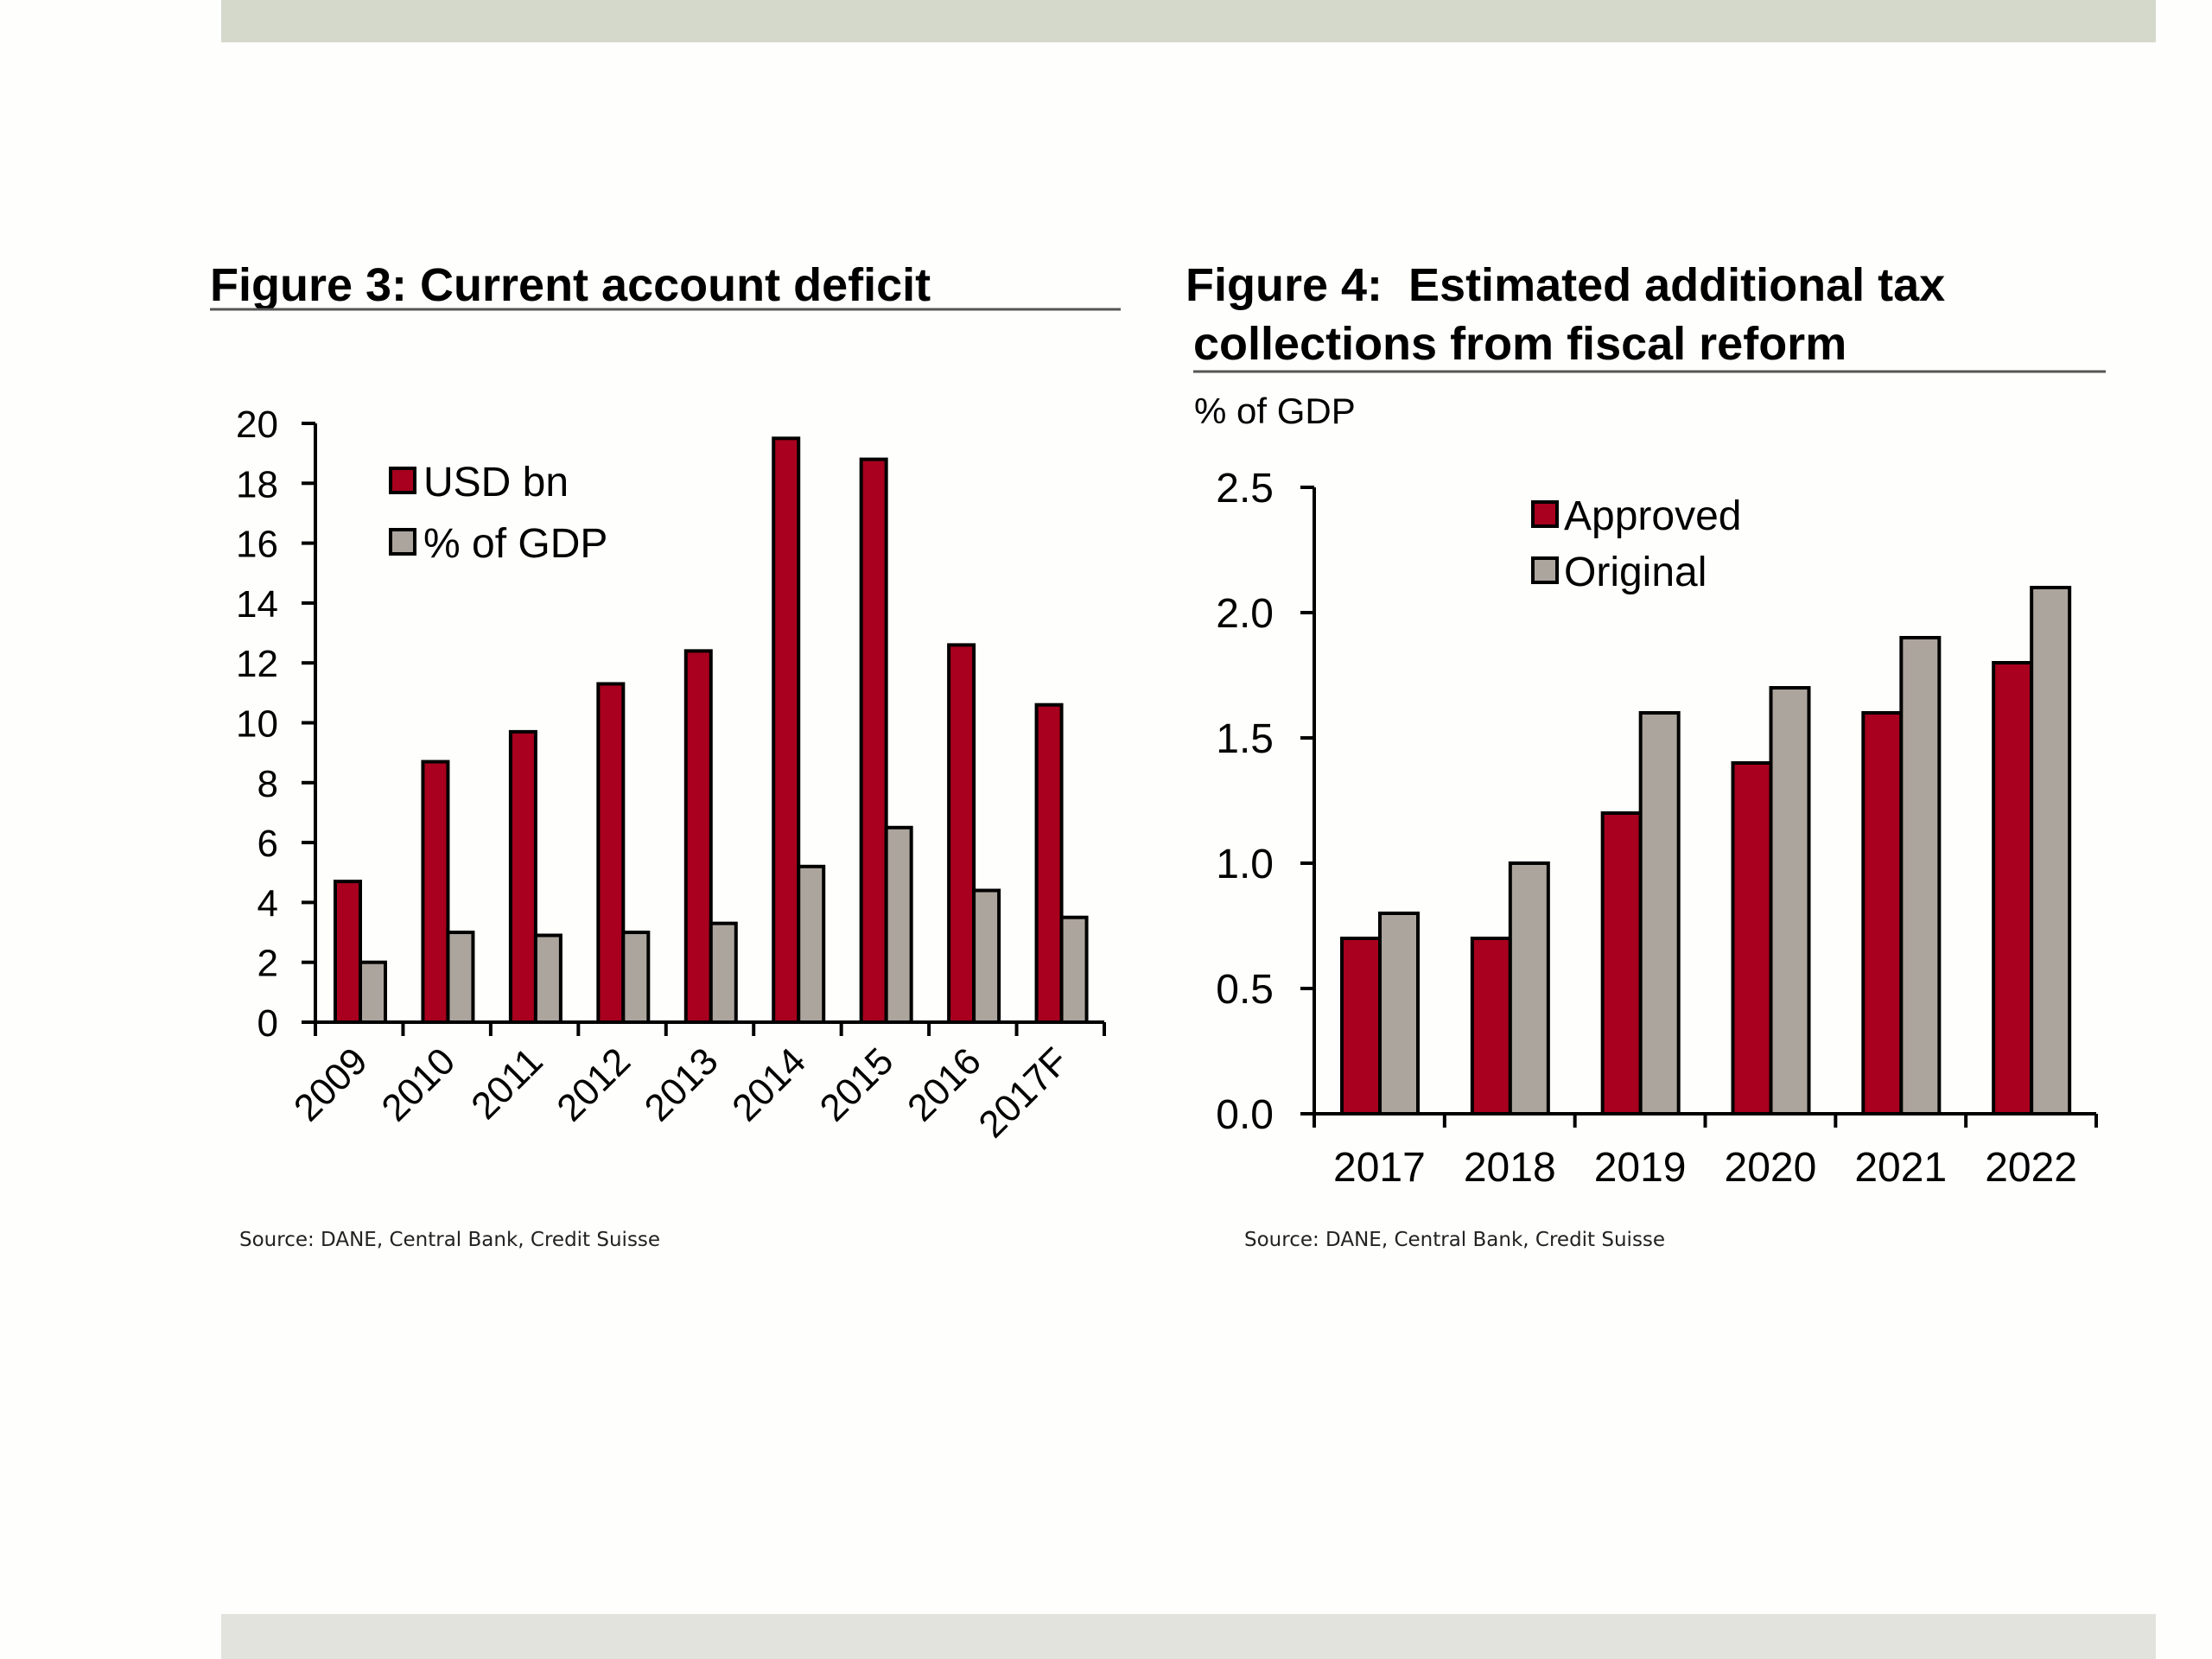 Image resolution: width=2212 pixels, height=1659 pixels. Describe the element at coordinates (2031, 1168) in the screenshot. I see `x-tick-label: 2022` at that location.